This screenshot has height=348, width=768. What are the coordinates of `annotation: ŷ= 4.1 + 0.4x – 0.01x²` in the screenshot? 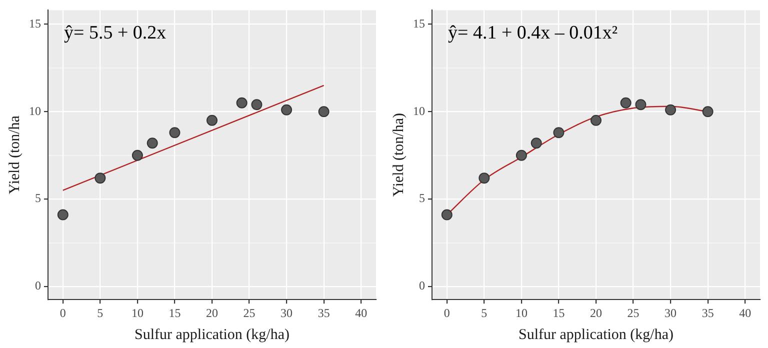 It's located at (533, 33).